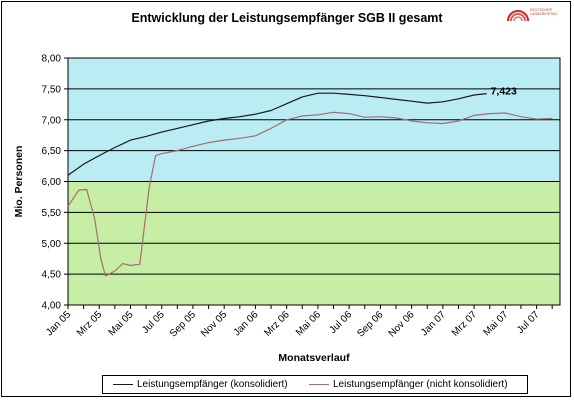 This screenshot has height=400, width=574. What do you see at coordinates (52, 89) in the screenshot?
I see `y-tick-label: 7,50` at bounding box center [52, 89].